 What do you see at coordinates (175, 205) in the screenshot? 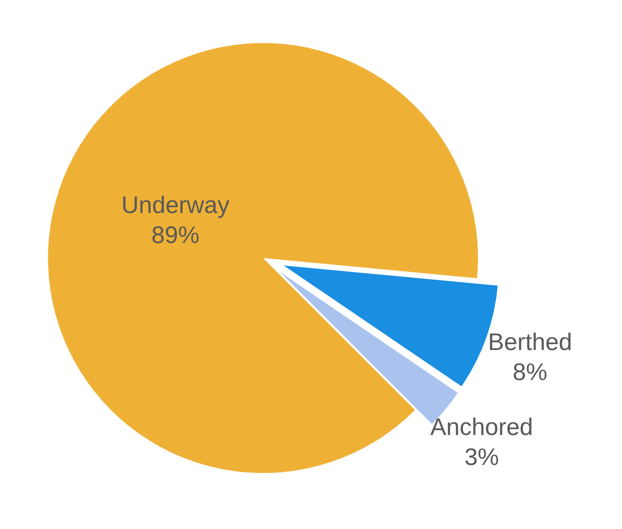
I see `slice-label: Underway` at bounding box center [175, 205].